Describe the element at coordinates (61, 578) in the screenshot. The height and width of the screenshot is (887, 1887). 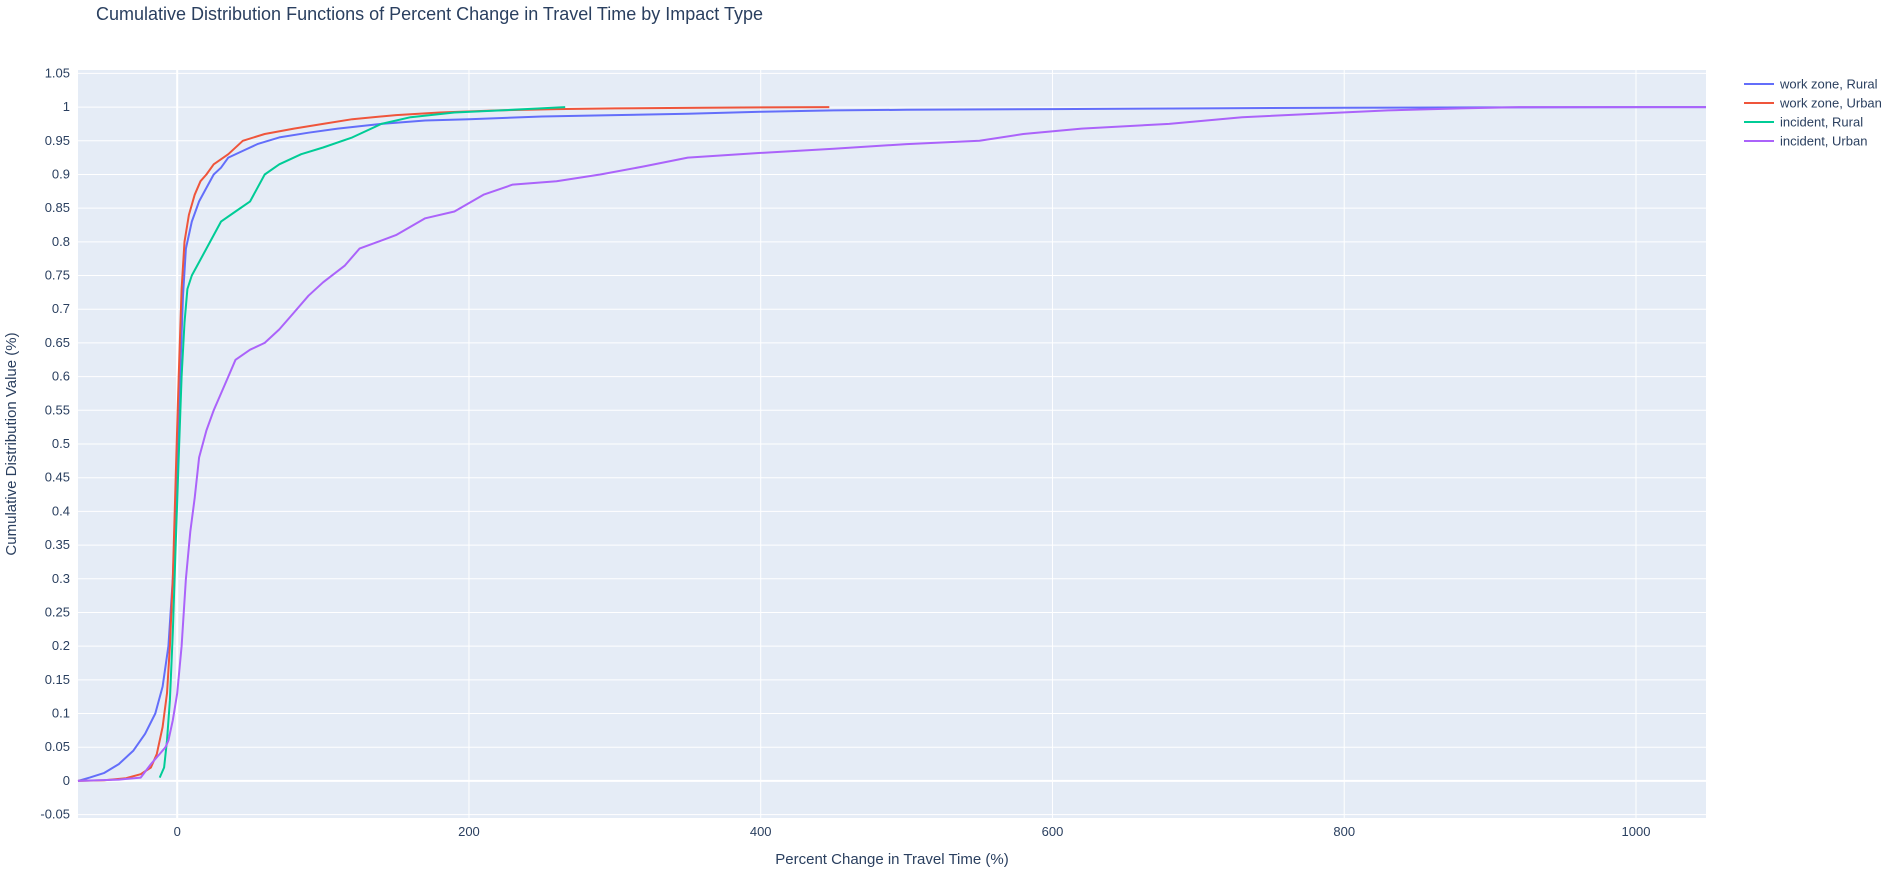
I see `y-tick-label: 0.3` at that location.